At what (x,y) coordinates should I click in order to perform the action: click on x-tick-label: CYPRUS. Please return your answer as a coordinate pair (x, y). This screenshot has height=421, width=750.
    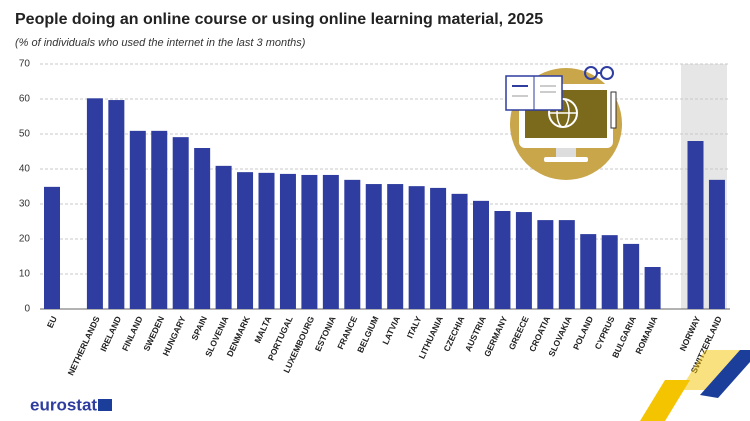
    Looking at the image, I should click on (605, 332).